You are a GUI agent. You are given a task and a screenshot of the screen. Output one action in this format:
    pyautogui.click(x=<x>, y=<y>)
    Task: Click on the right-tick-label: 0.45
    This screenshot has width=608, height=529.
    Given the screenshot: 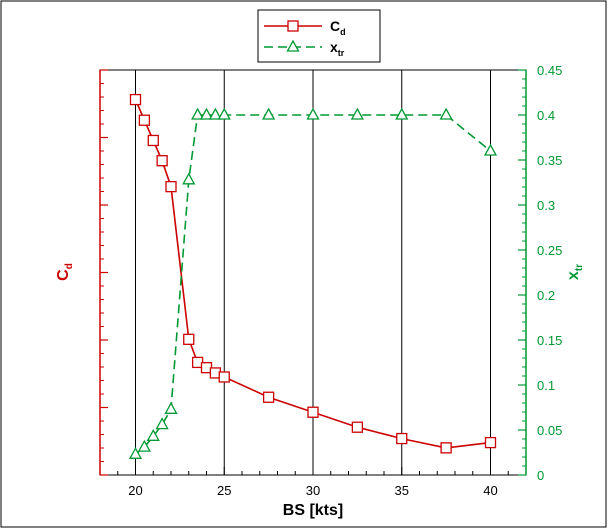 What is the action you would take?
    pyautogui.click(x=549, y=70)
    